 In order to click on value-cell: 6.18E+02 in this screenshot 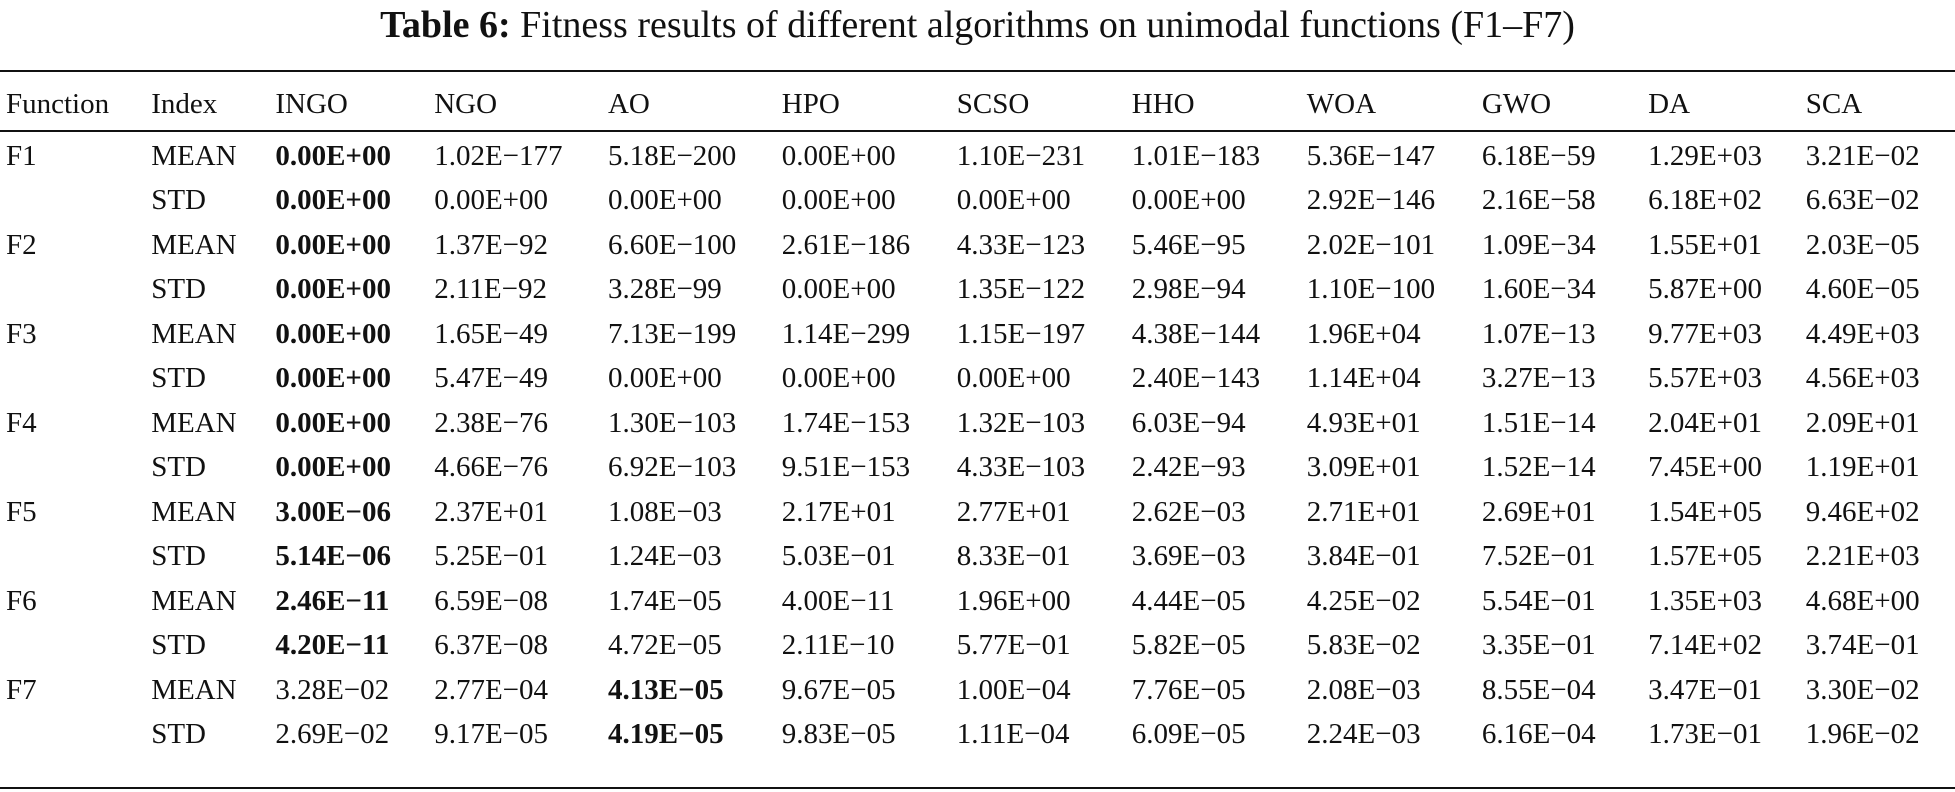, I will do `click(1705, 200)`.